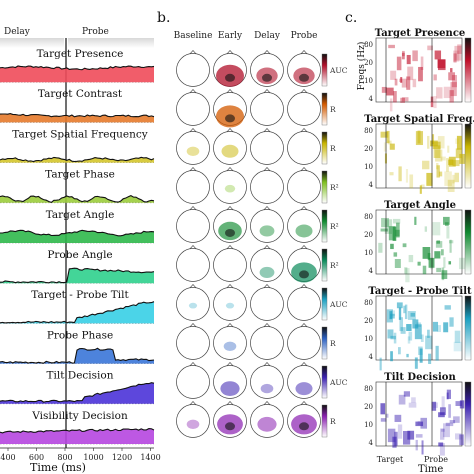 The width and height of the screenshot is (474, 474). I want to click on decoding-row: Visibility Decision, so click(77, 427).